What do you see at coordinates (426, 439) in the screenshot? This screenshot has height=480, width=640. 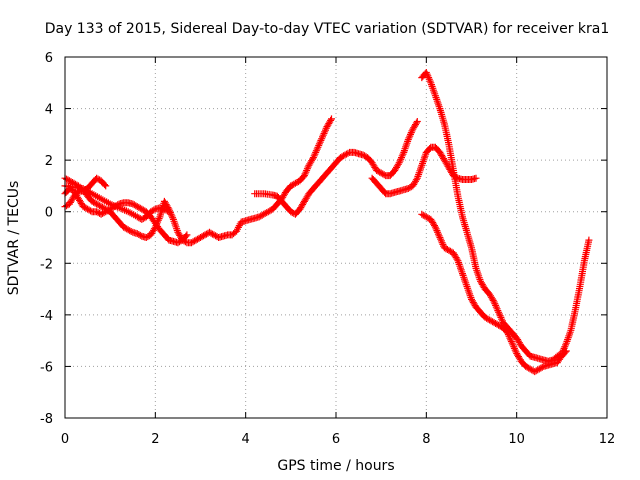 I see `x-tick-label: 8` at bounding box center [426, 439].